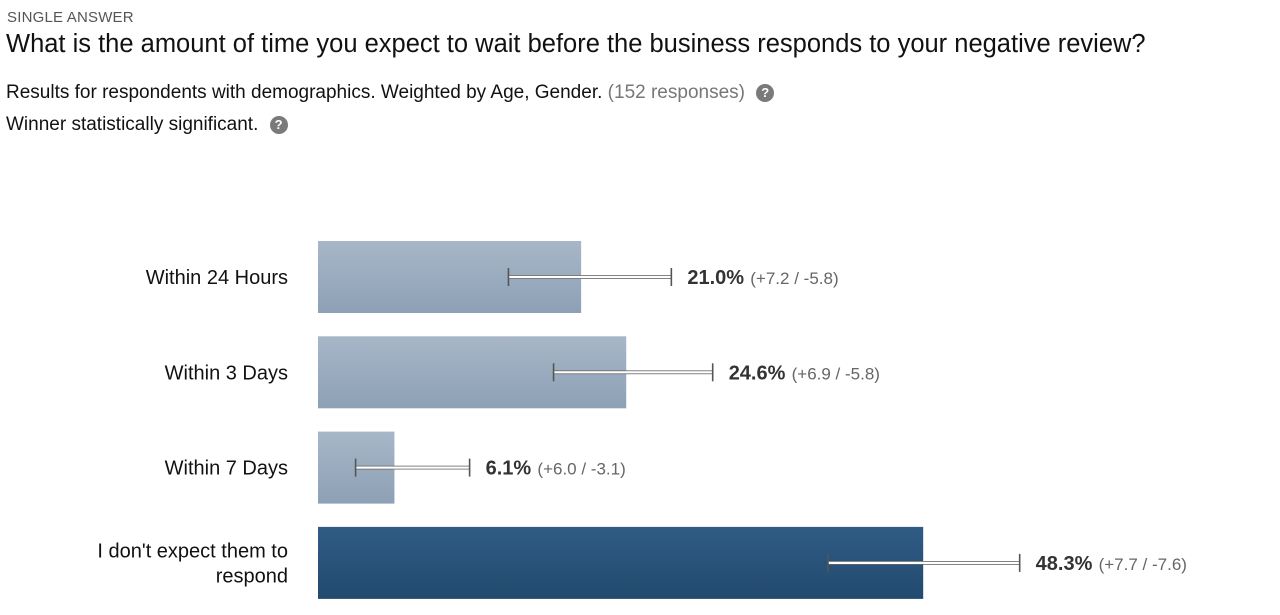 The image size is (1280, 615). Describe the element at coordinates (70, 17) in the screenshot. I see `question-type-label: SINGLE ANSWER` at that location.